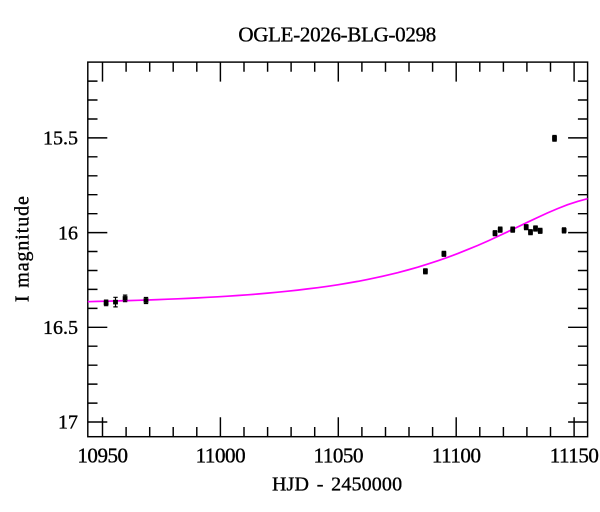 The width and height of the screenshot is (600, 512). What do you see at coordinates (337, 35) in the screenshot?
I see `svg-text: OGLE-2026-BLG-0298` at bounding box center [337, 35].